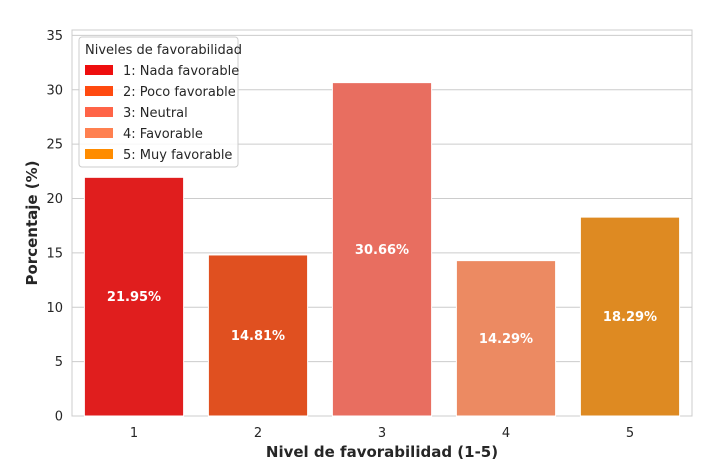  I want to click on y-tick-label: 35, so click(54, 36).